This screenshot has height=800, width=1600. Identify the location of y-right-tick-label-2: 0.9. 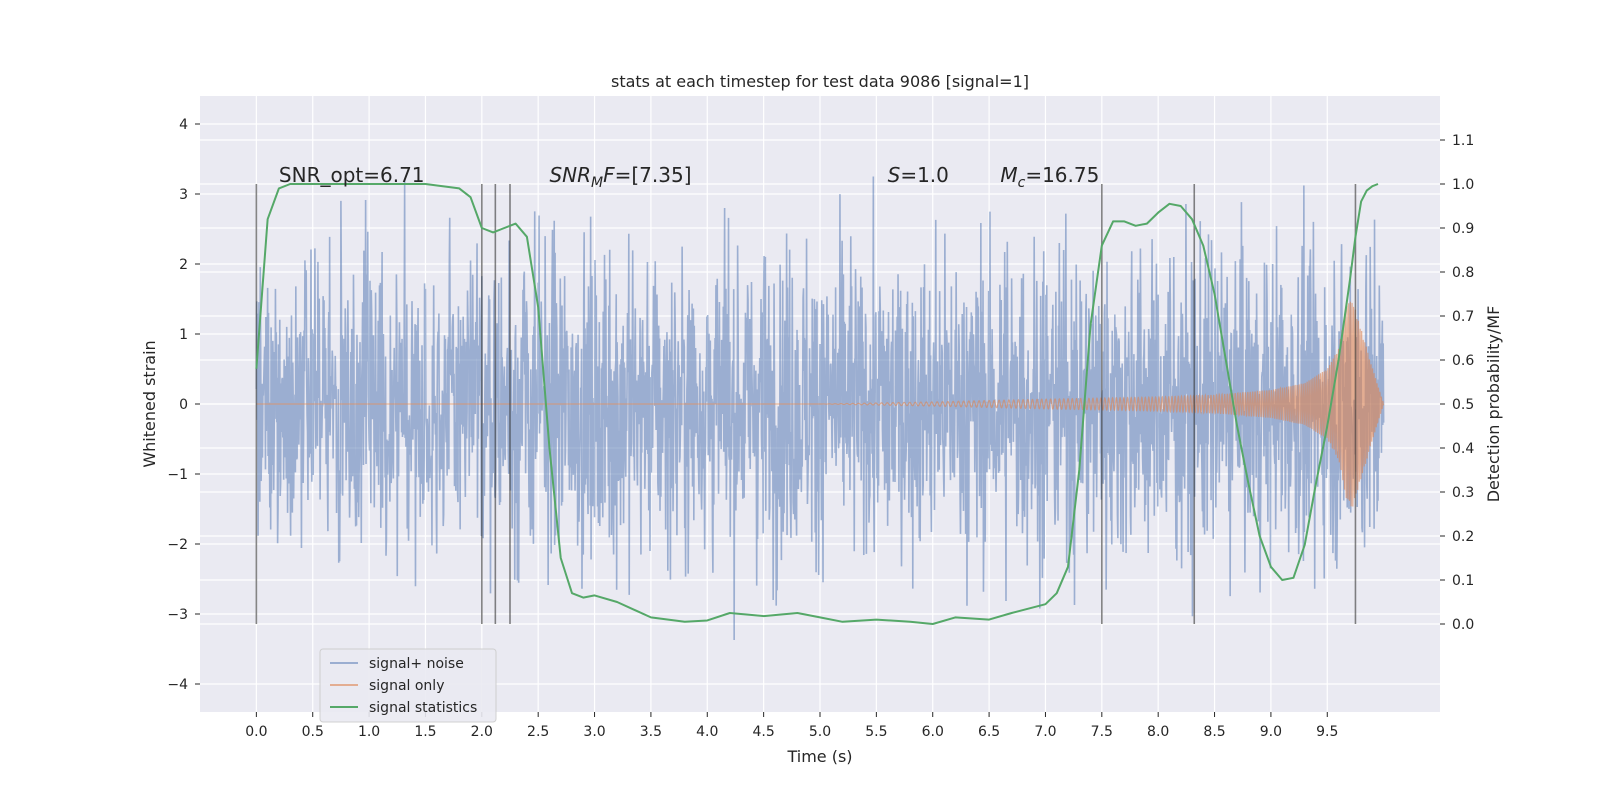
(1463, 229).